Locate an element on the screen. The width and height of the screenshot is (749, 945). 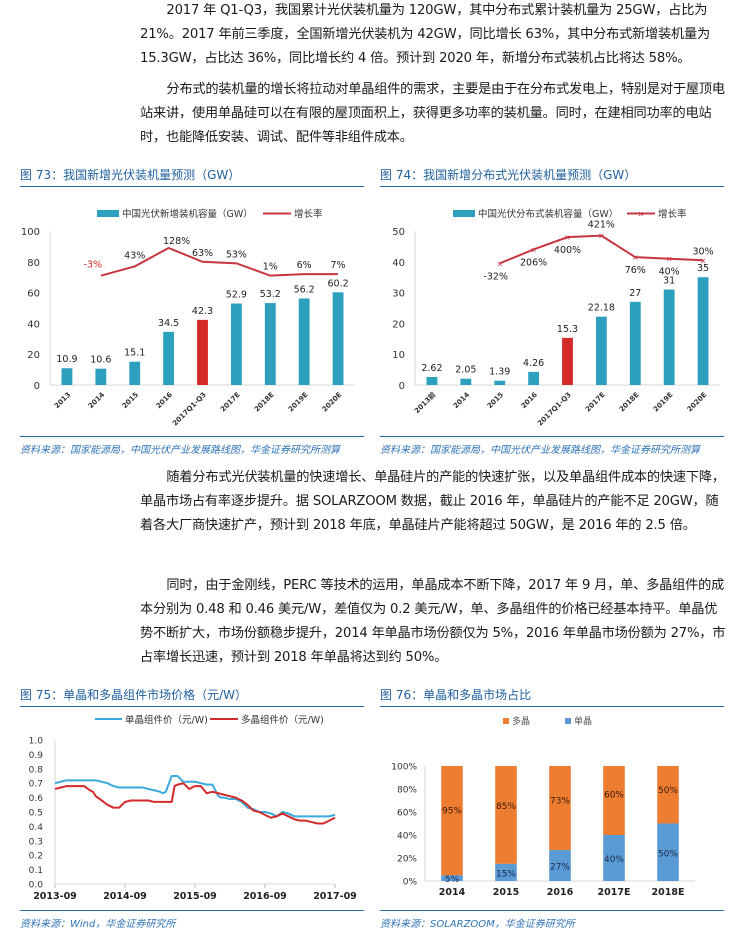
x-tick-label: 2015-09 is located at coordinates (195, 896).